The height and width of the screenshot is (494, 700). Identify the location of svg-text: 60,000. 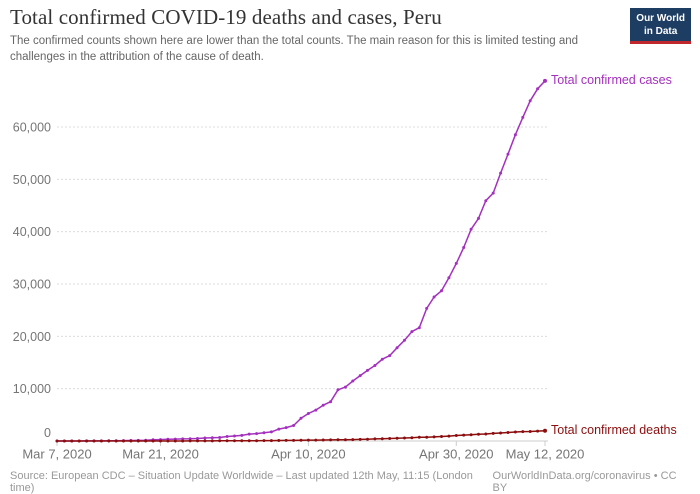
(32, 128).